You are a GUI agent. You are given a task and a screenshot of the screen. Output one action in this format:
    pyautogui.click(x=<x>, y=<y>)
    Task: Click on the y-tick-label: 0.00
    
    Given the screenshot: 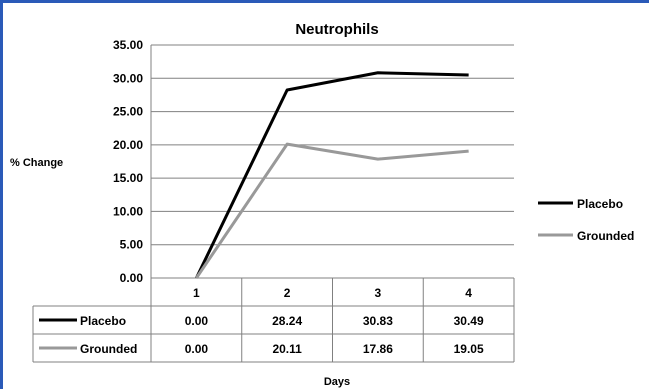 What is the action you would take?
    pyautogui.click(x=132, y=278)
    